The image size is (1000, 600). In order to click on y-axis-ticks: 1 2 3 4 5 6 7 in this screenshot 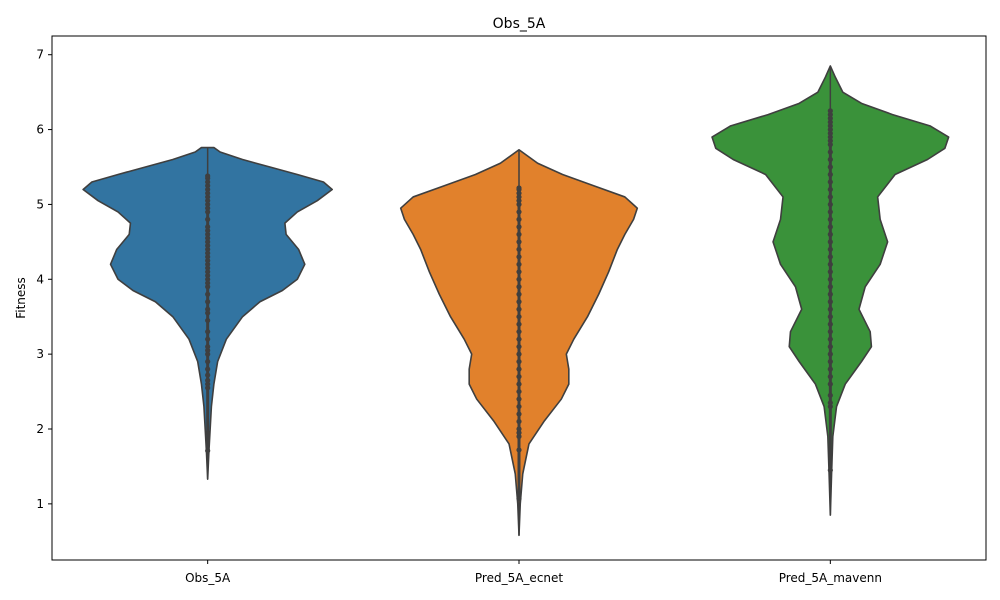, I will do `click(44, 279)`.